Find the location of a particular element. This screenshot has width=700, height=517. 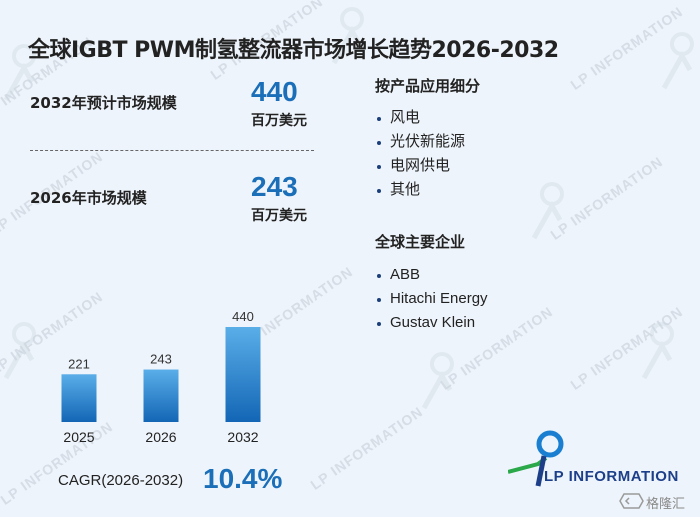

companies-list: ABB Hitachi Energy Gustav Klein is located at coordinates (431, 299).